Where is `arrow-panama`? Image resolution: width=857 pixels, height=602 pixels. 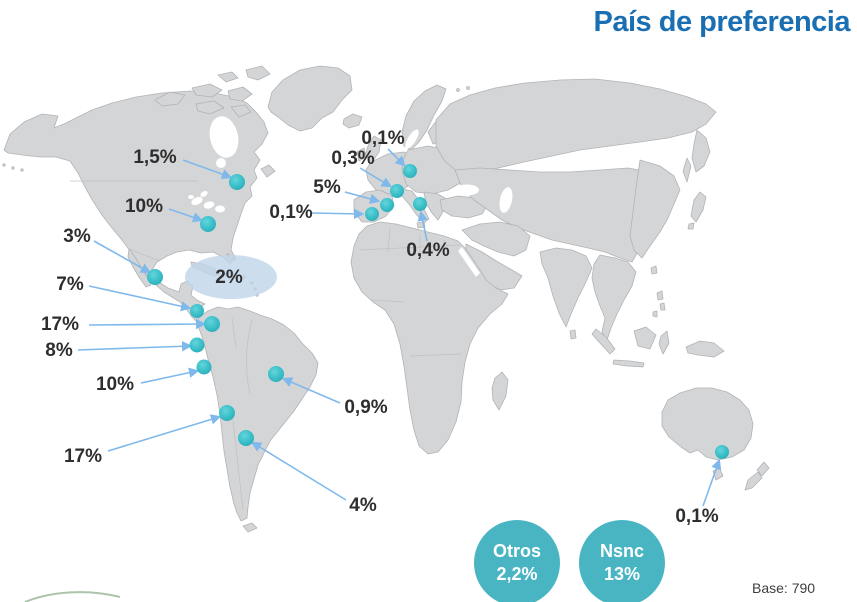 arrow-panama is located at coordinates (140, 298).